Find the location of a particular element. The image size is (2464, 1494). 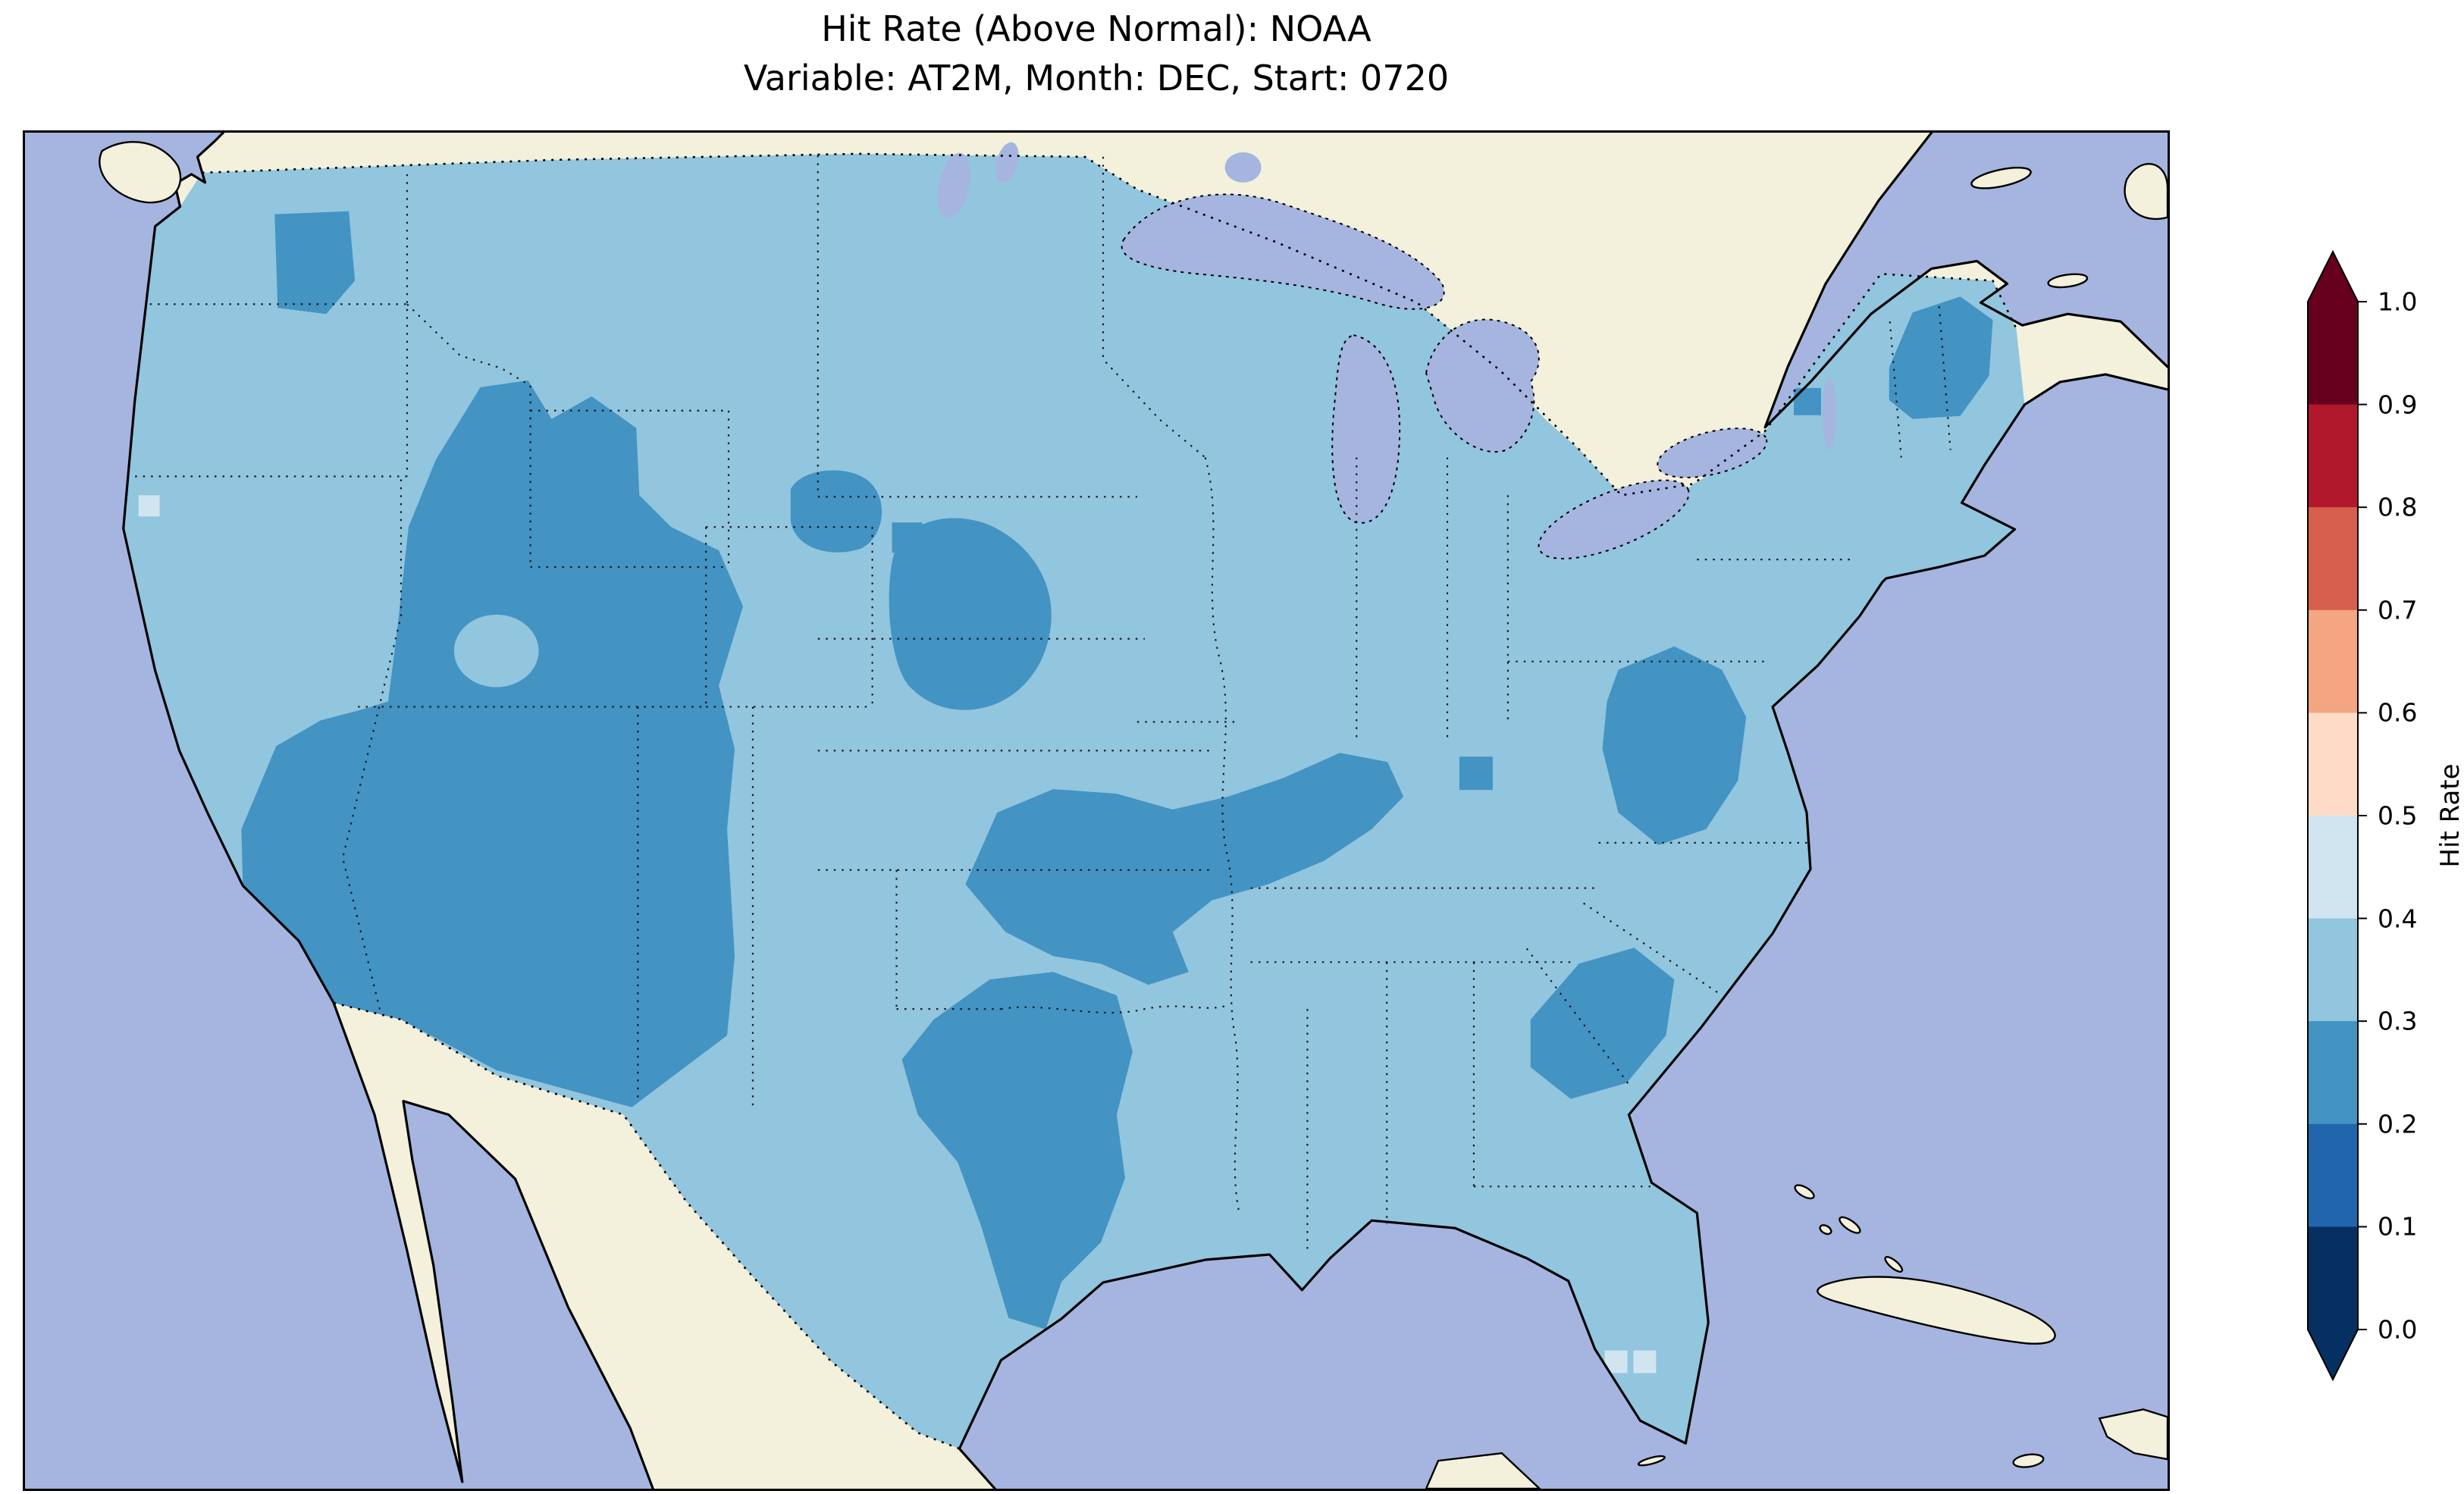

colorbar-extend-upper-arrow is located at coordinates (2333, 277).